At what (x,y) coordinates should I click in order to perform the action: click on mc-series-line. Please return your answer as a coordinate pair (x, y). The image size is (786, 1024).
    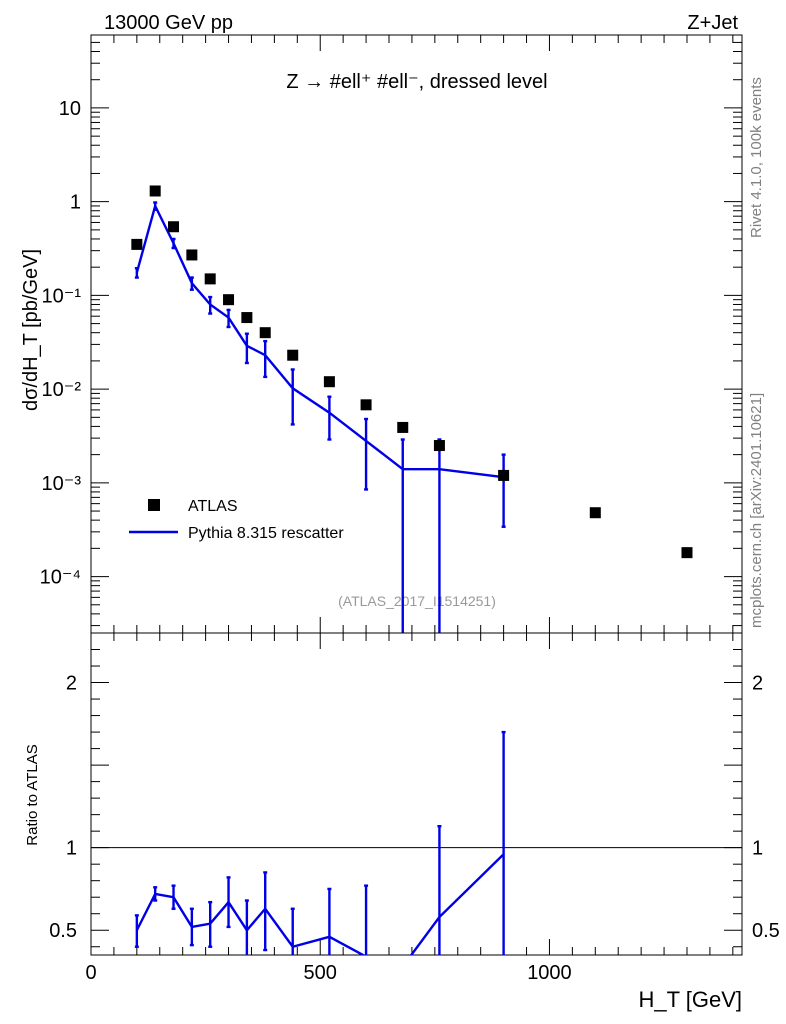
    Looking at the image, I should click on (319, 340).